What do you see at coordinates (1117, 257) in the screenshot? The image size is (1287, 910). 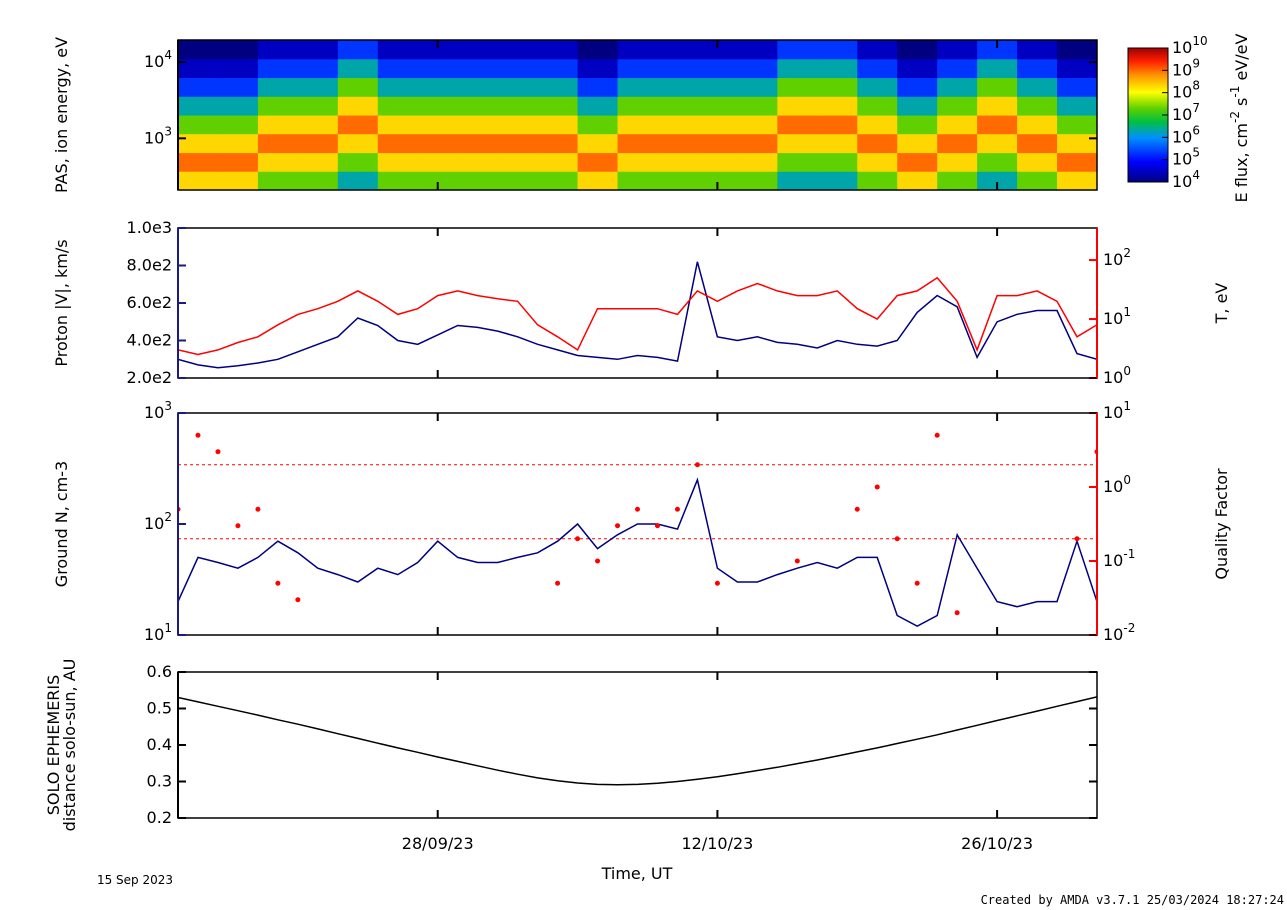 I see `y2-tick-label: 10²` at bounding box center [1117, 257].